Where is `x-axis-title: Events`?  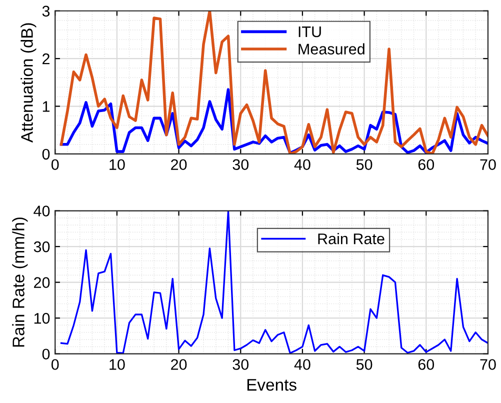
x-axis-title: Events is located at coordinates (271, 385).